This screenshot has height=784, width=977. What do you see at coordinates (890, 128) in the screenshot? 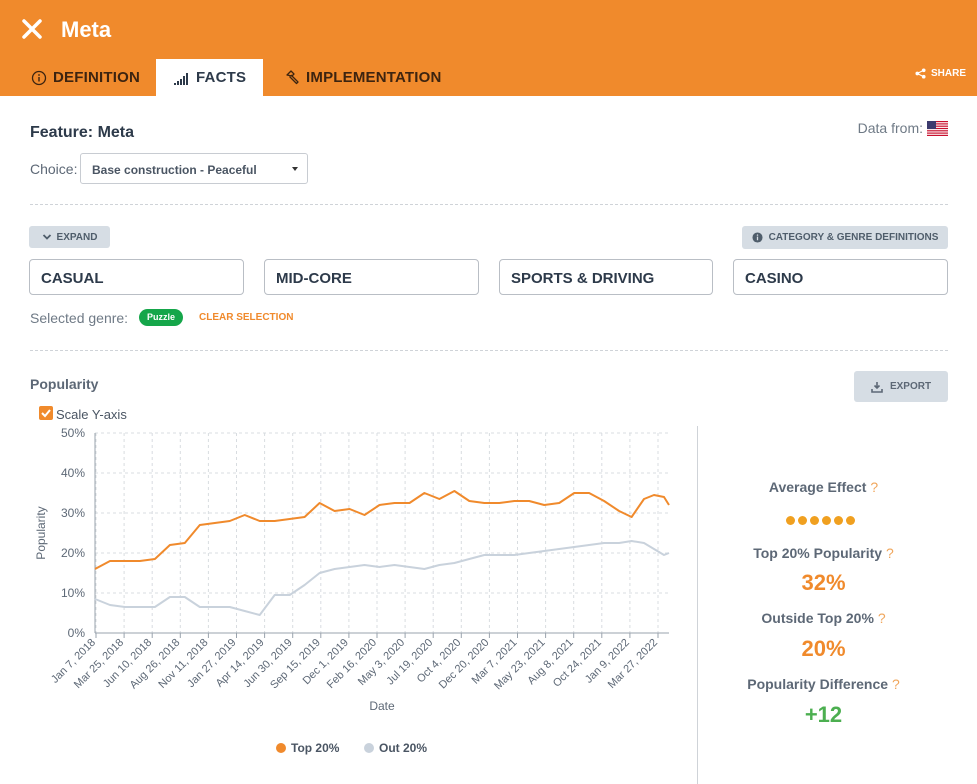
I see `data-from-label: Data from:` at bounding box center [890, 128].